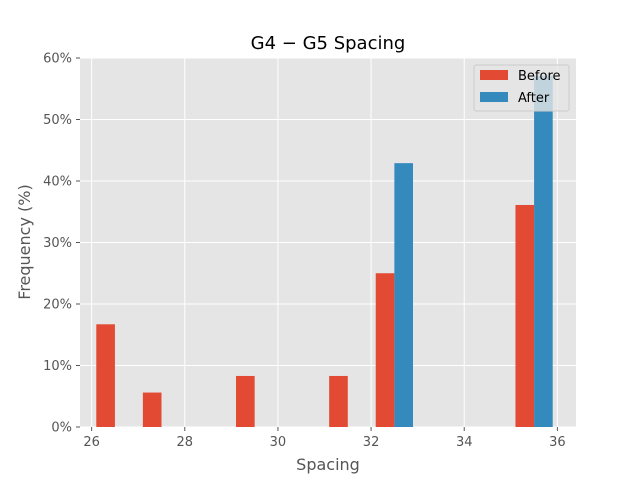  I want to click on y-tick-label: 60%, so click(57, 59).